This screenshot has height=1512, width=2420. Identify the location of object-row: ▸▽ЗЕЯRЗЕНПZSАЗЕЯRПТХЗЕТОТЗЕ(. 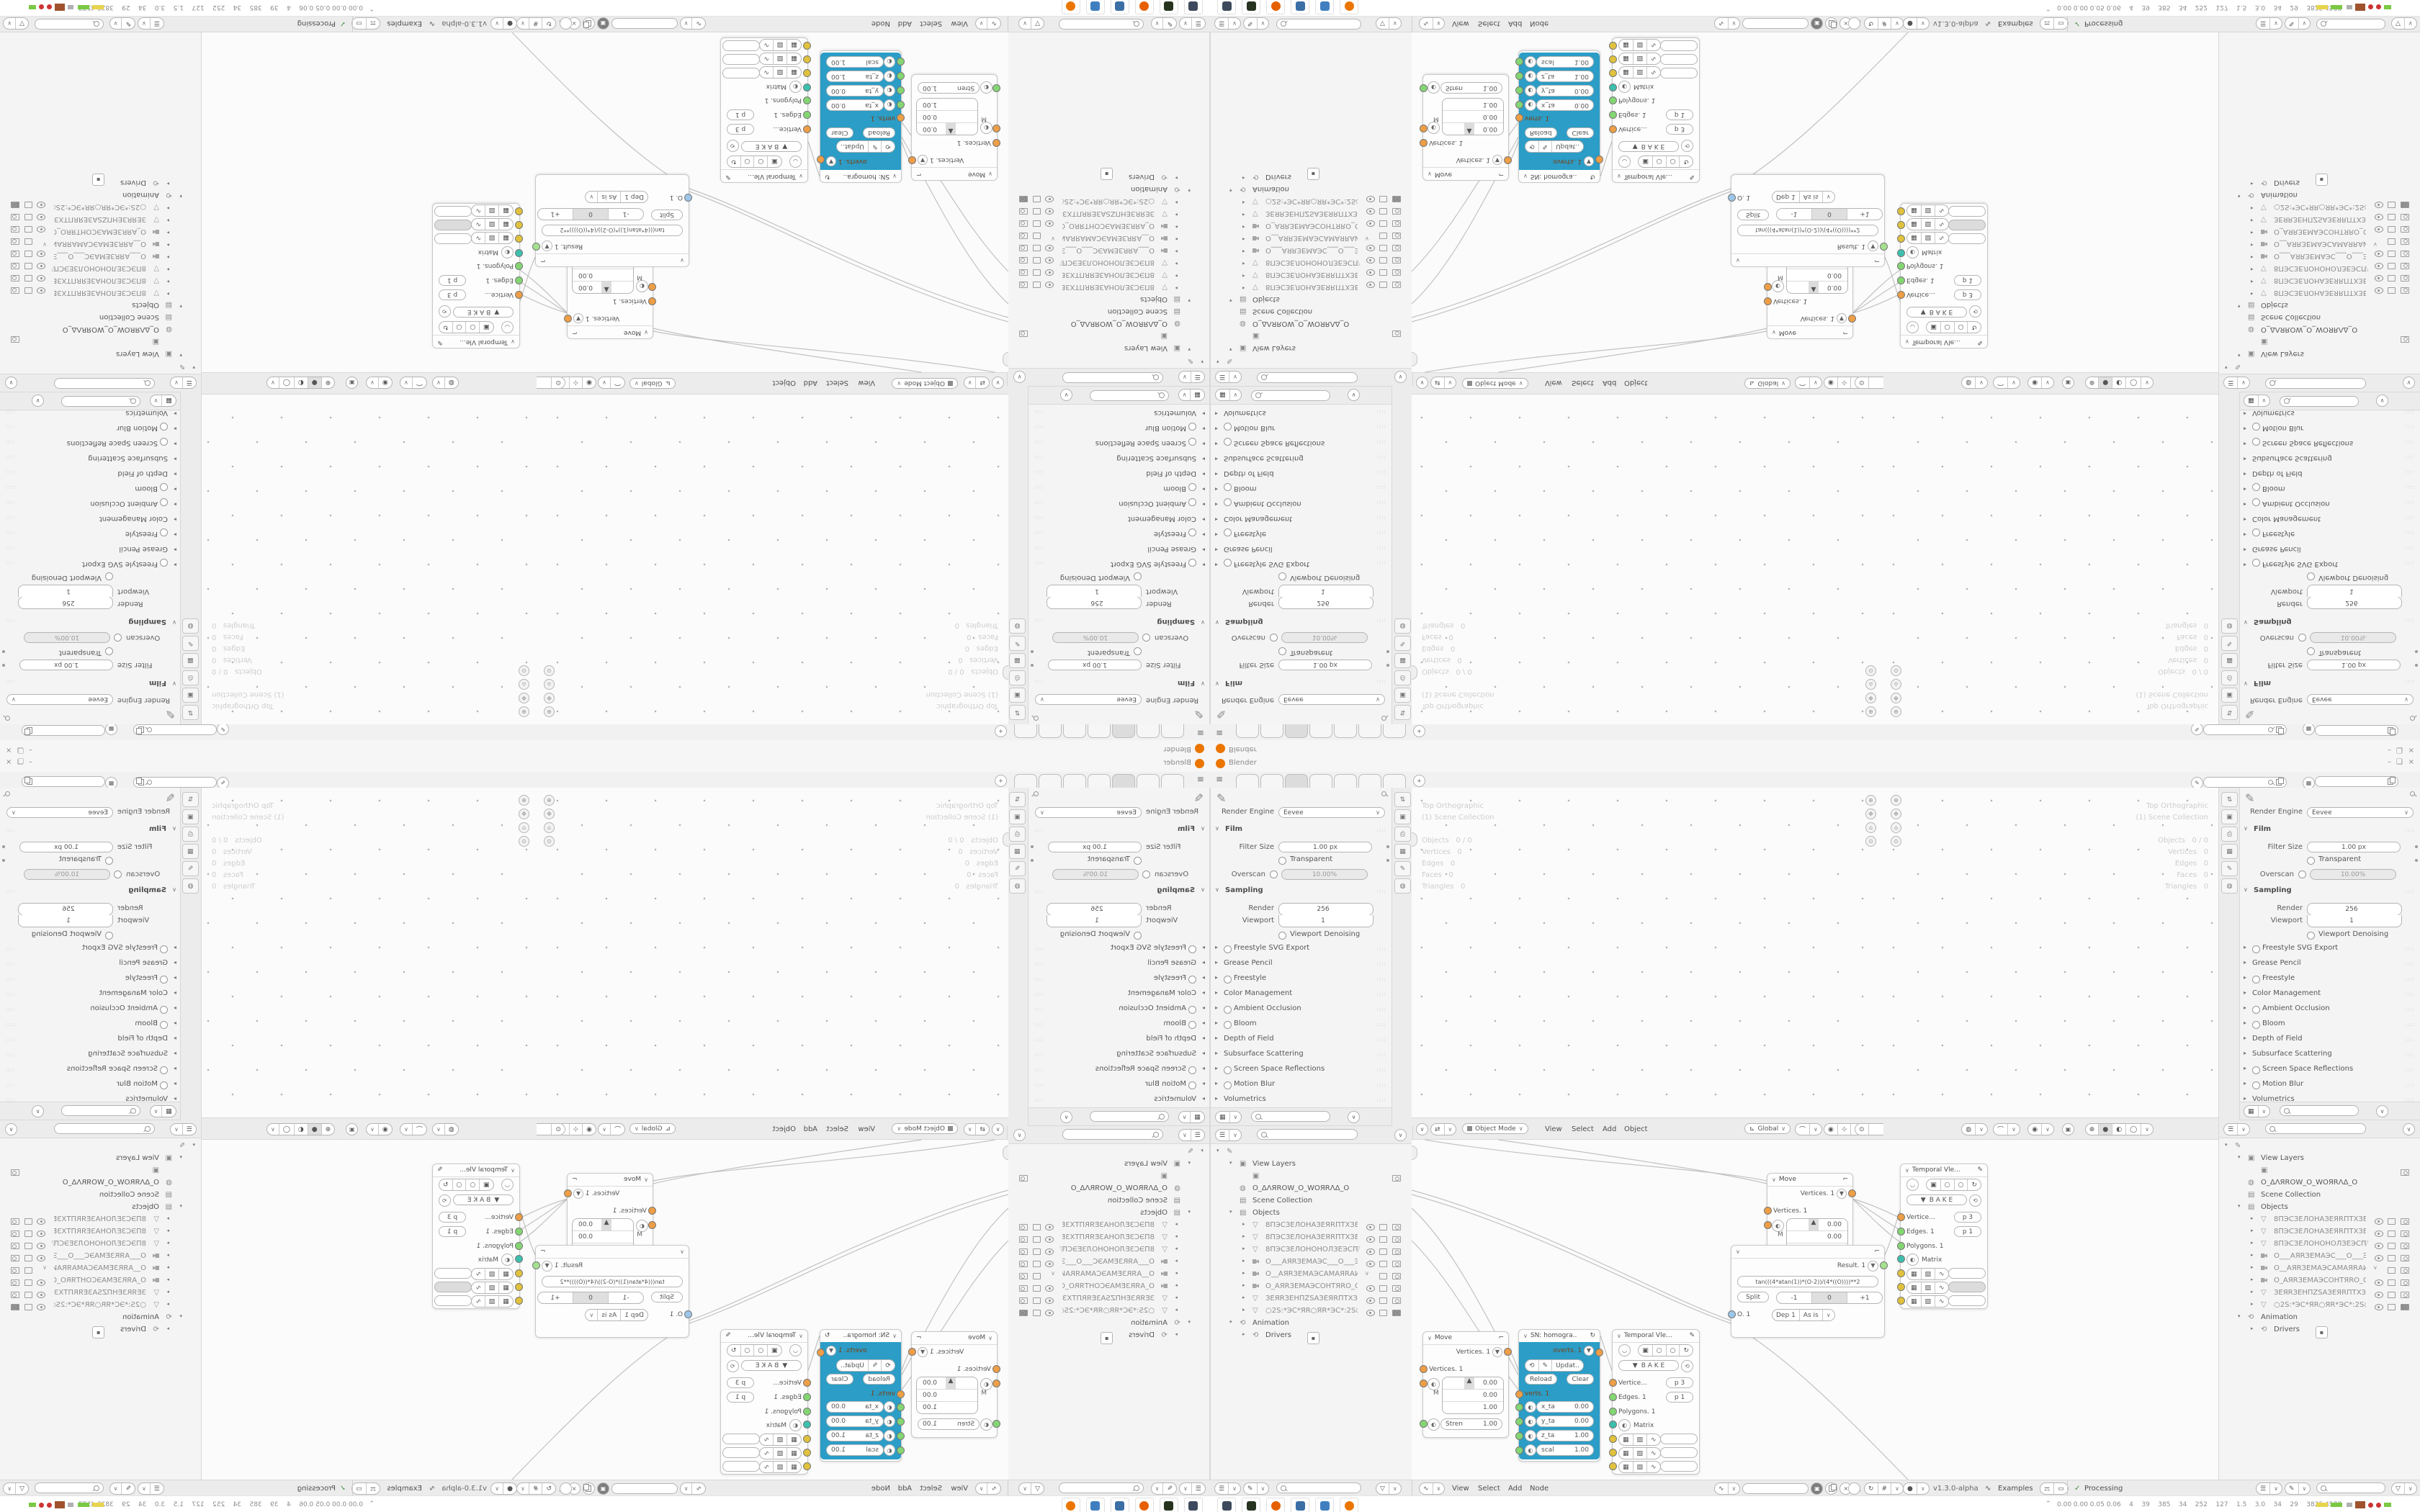
(1311, 1300).